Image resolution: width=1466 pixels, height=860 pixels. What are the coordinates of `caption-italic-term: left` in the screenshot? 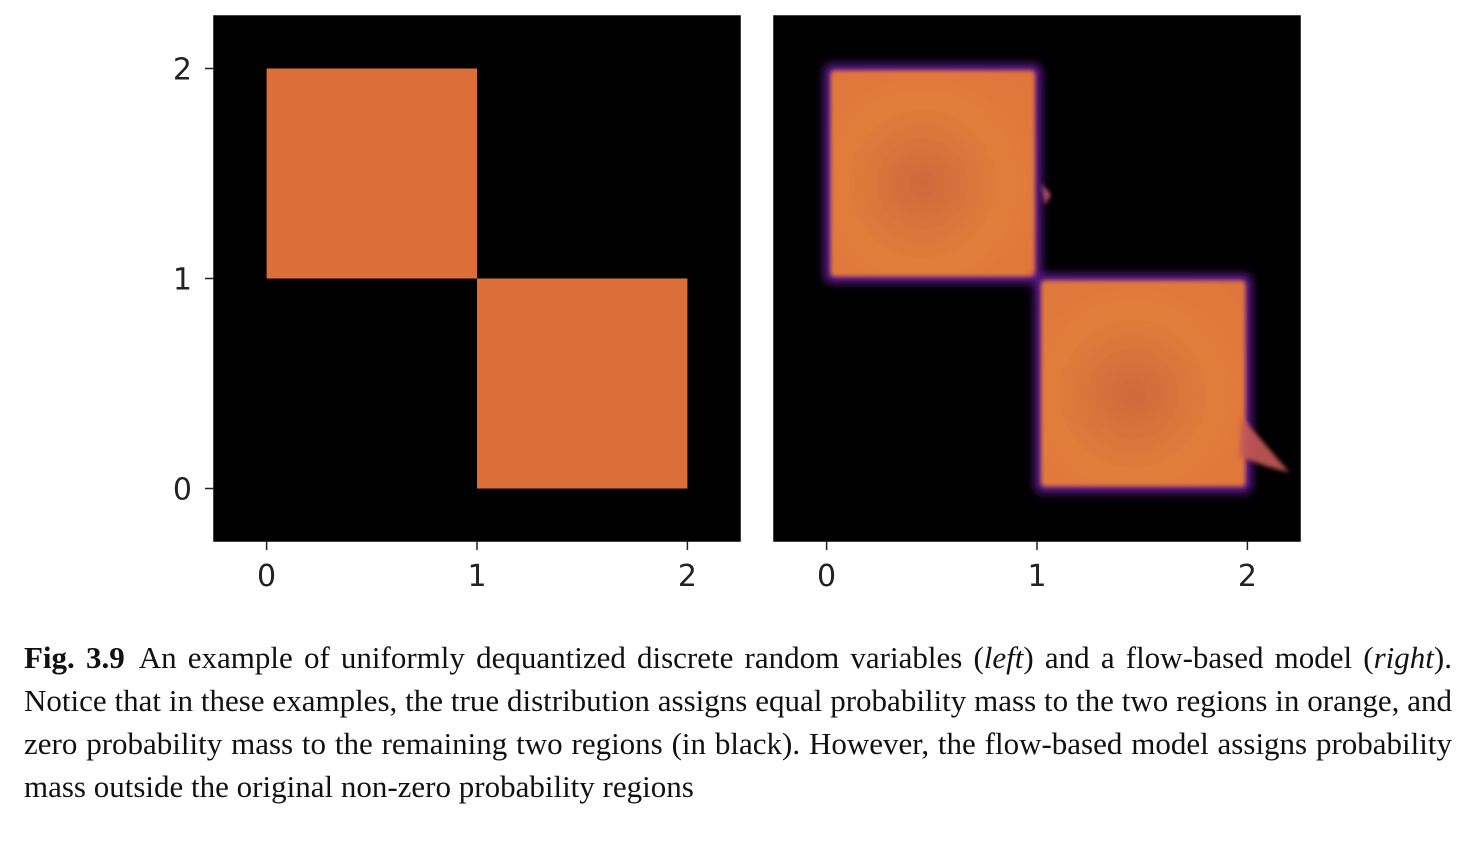 It's located at (1003, 657).